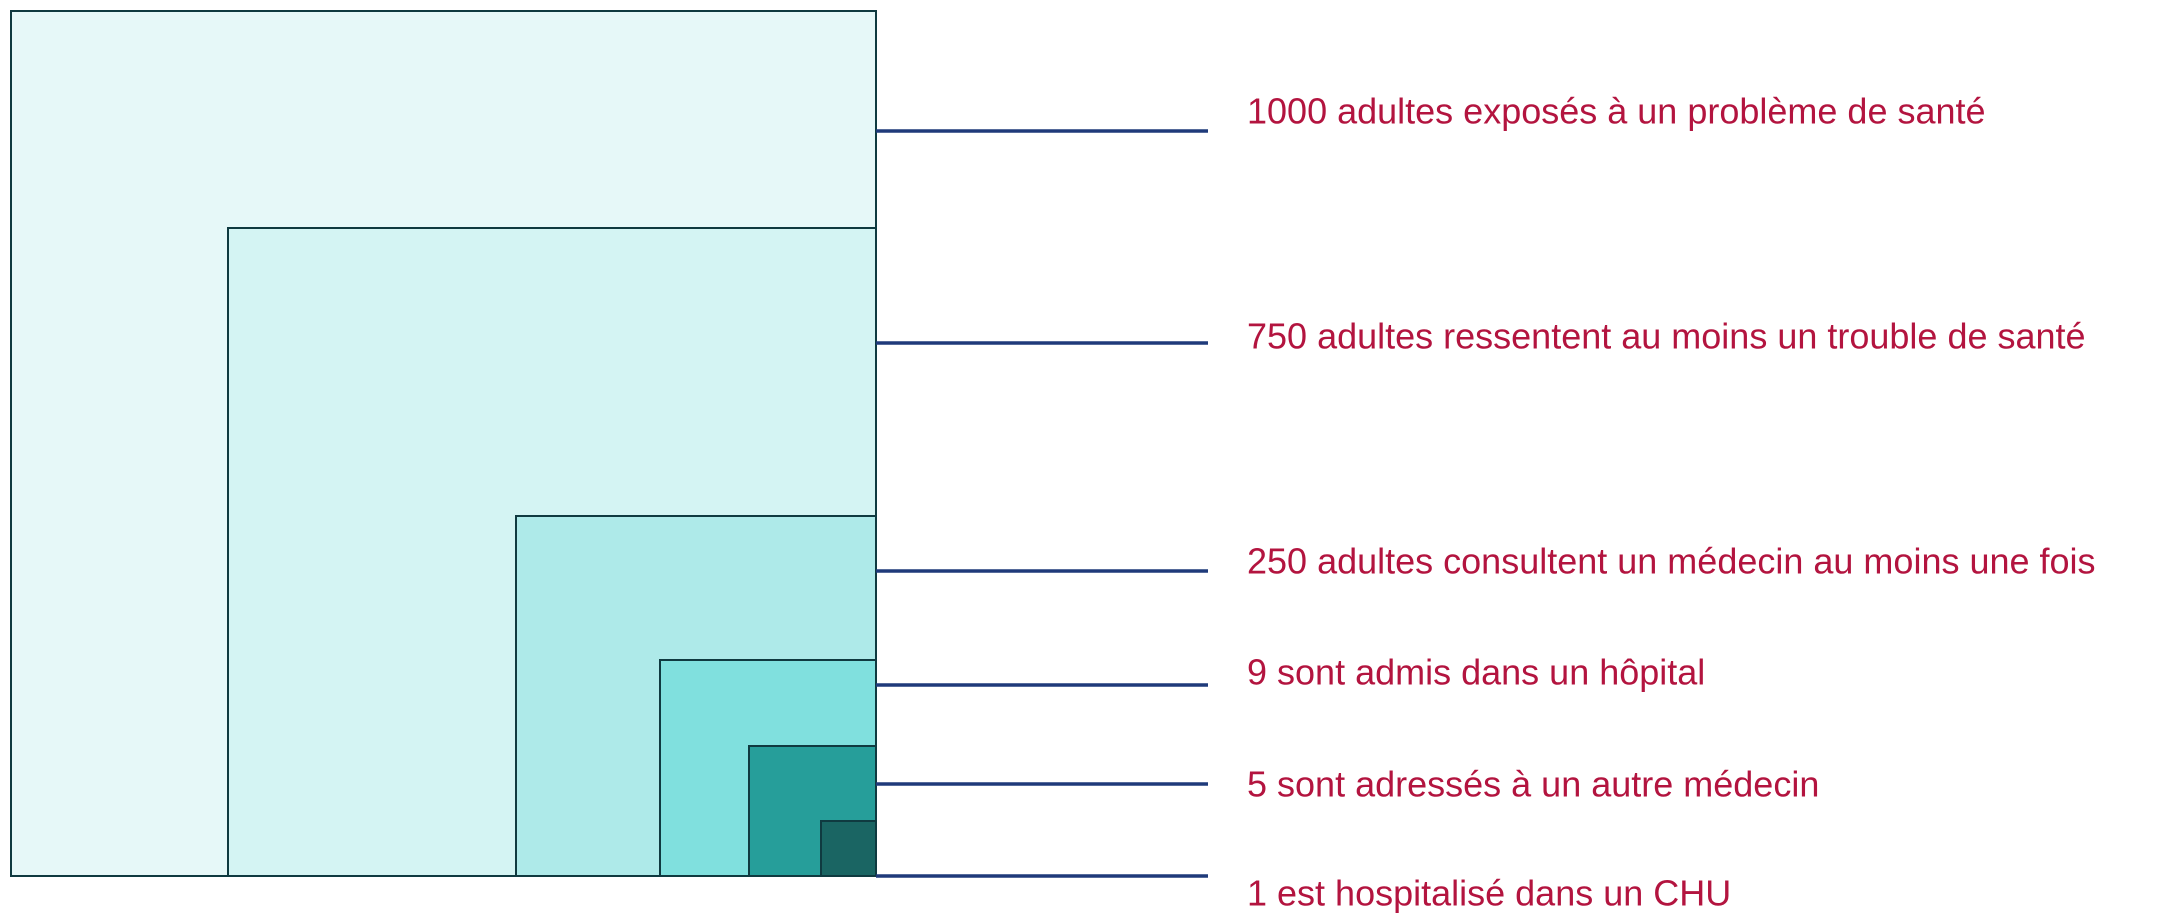  I want to click on label: 5 sont adressés à un autre médecin, so click(1533, 784).